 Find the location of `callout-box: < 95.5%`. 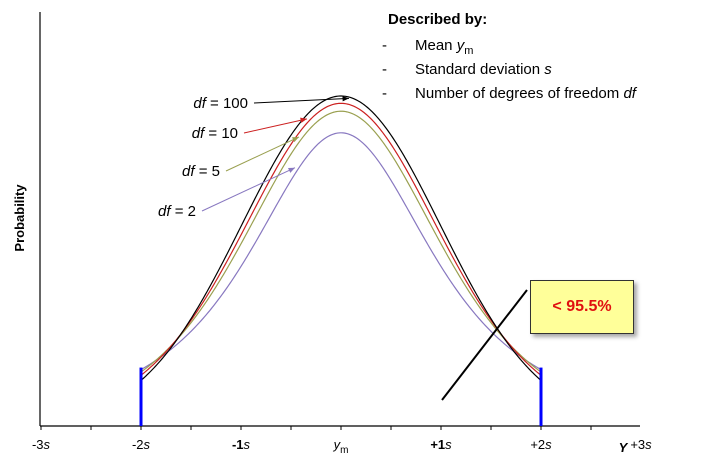

callout-box: < 95.5% is located at coordinates (582, 307).